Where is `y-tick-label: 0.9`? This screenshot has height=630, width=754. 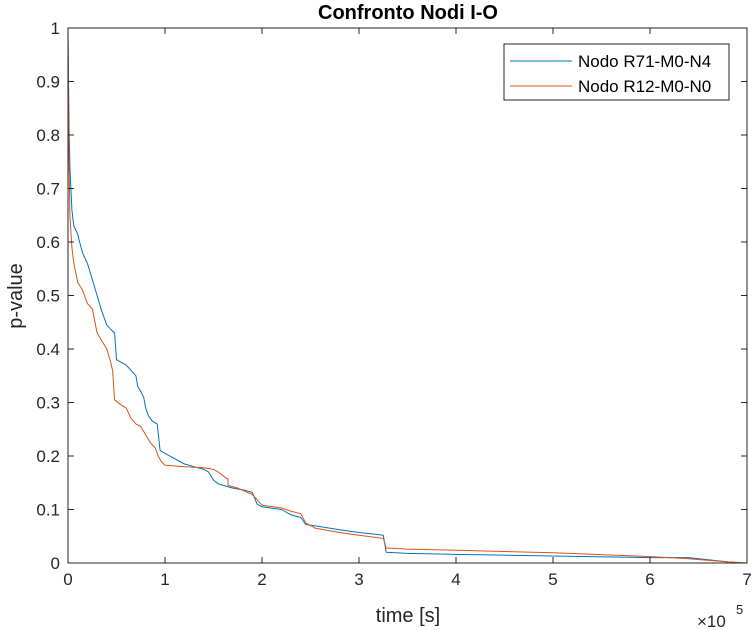 y-tick-label: 0.9 is located at coordinates (48, 82).